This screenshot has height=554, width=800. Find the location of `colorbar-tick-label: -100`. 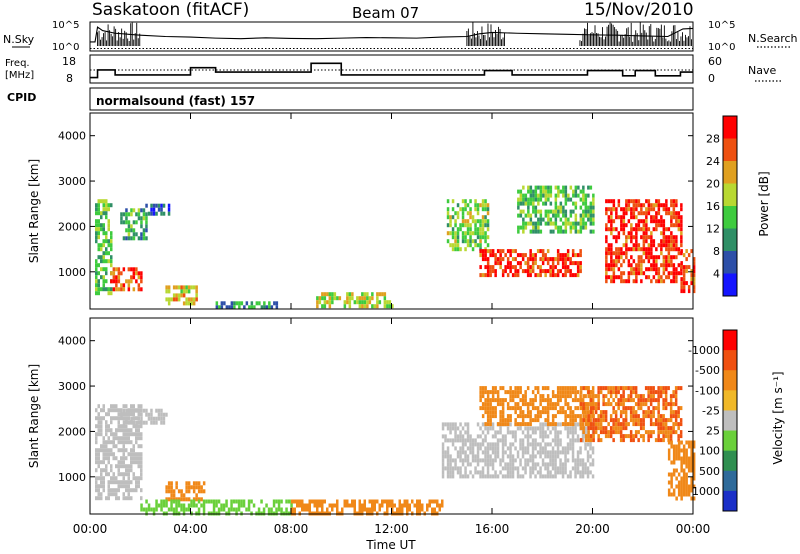

colorbar-tick-label: -100 is located at coordinates (707, 390).